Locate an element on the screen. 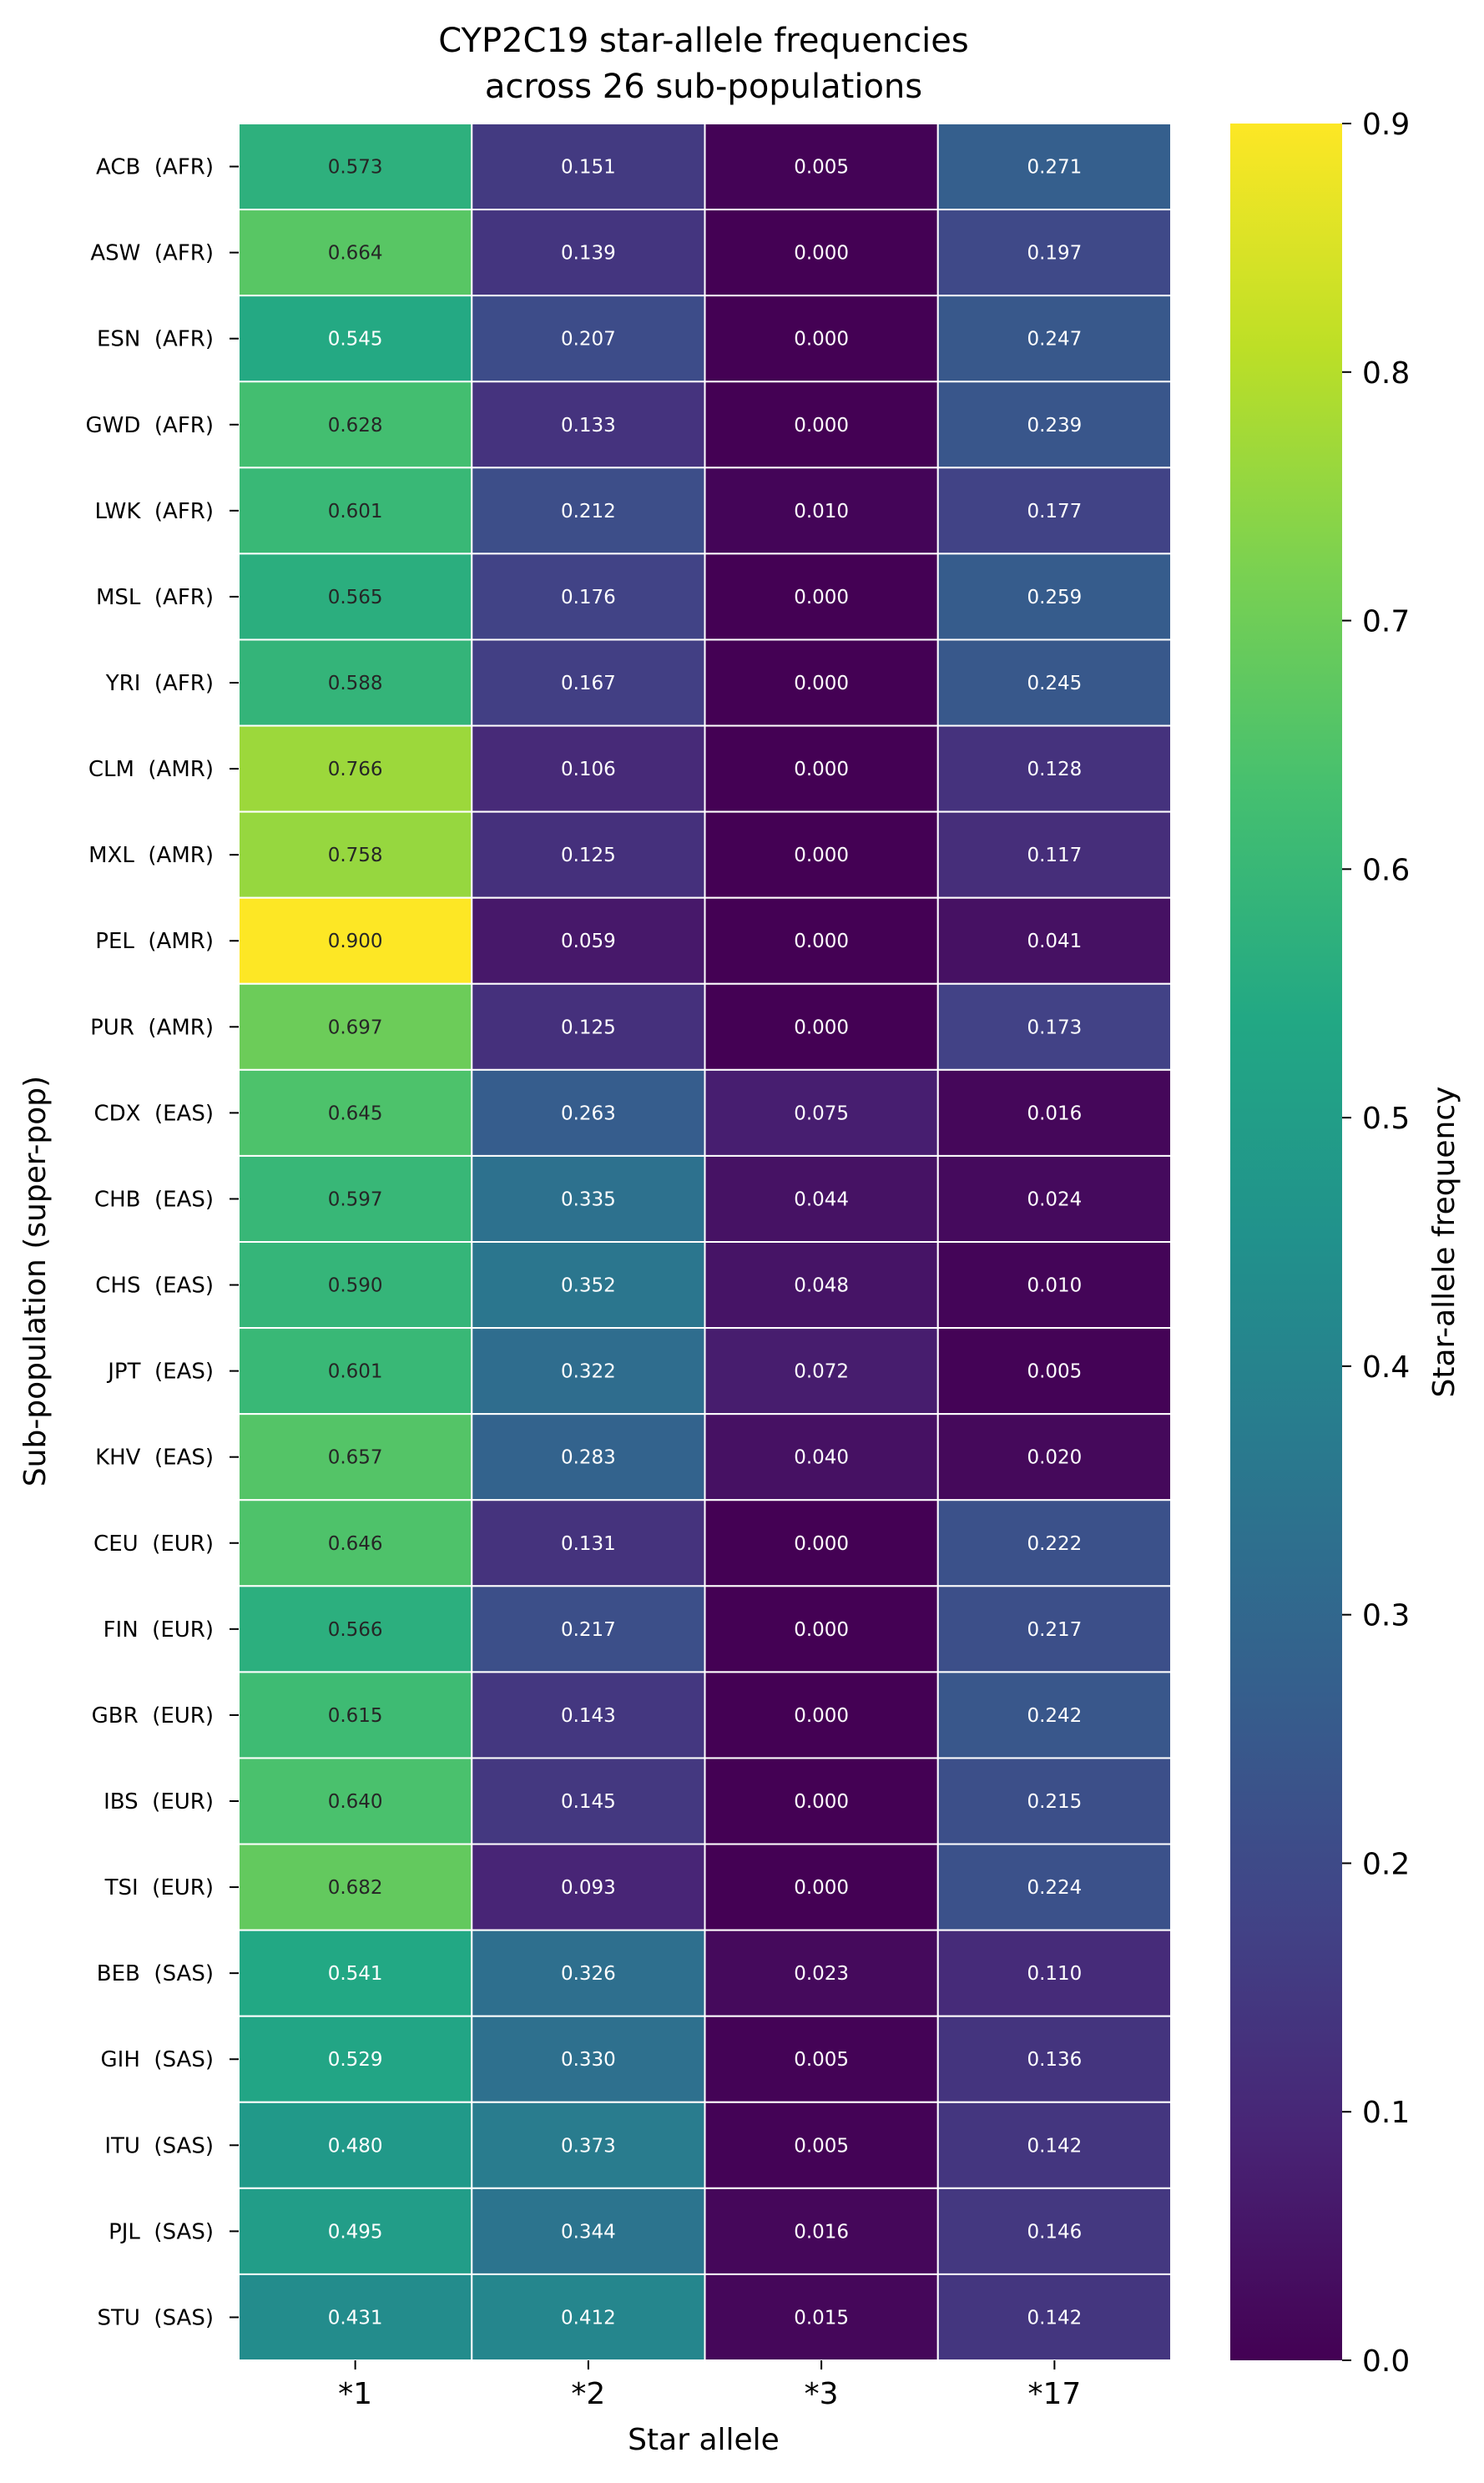 The width and height of the screenshot is (1484, 2483). y-tick-label: GBR (EUR) is located at coordinates (153, 1716).